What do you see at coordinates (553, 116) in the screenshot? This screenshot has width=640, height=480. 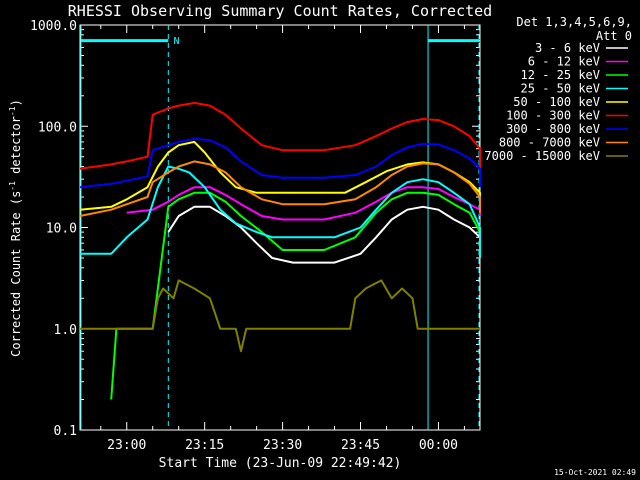 I see `legend-label: 100 - 300 keV` at bounding box center [553, 116].